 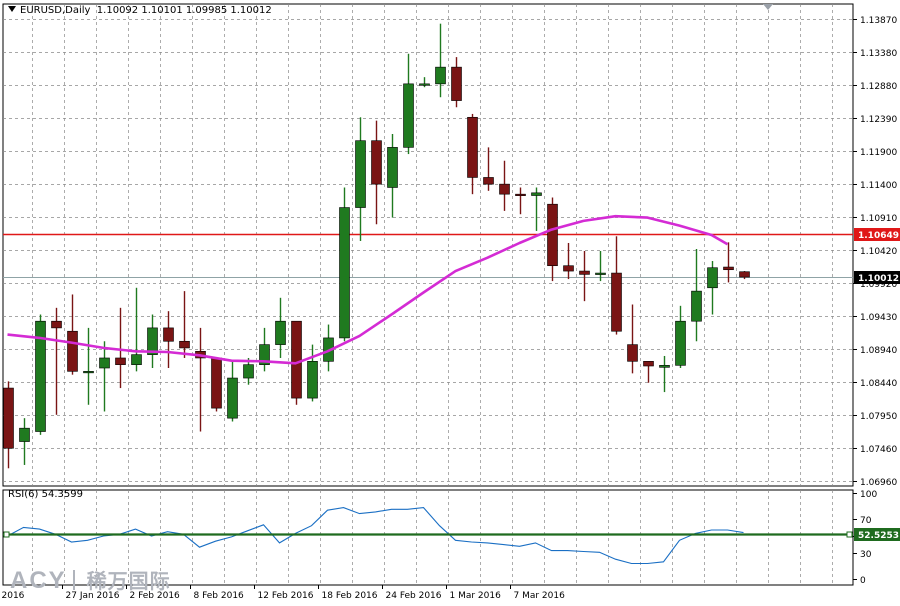 What do you see at coordinates (414, 596) in the screenshot?
I see `x-tick-label: 24 Feb 2016` at bounding box center [414, 596].